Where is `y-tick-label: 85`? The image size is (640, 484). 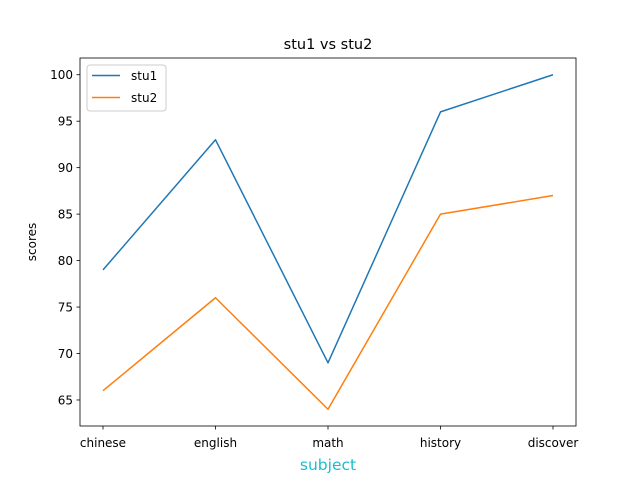
y-tick-label: 85 is located at coordinates (65, 214).